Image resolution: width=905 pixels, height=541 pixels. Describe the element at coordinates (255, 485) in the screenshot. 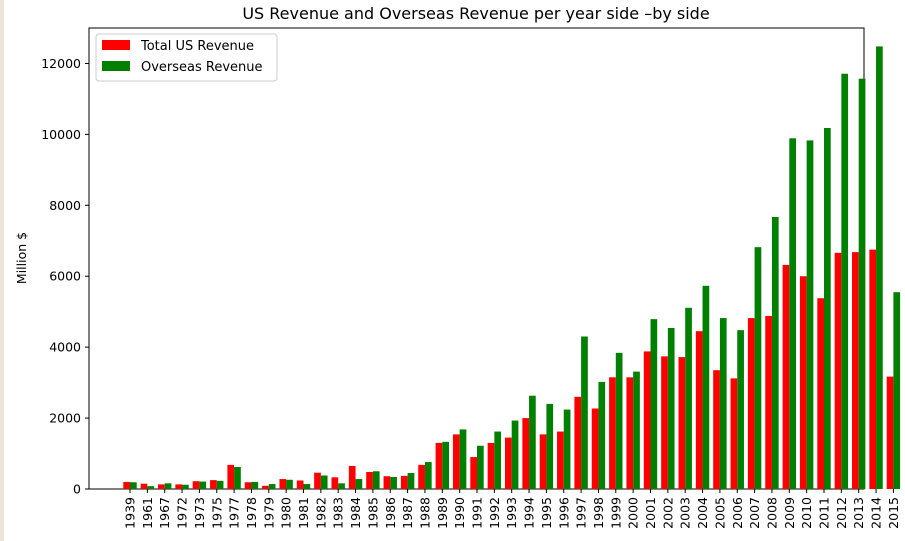

I see `overseas-revenue-bar-1978` at that location.